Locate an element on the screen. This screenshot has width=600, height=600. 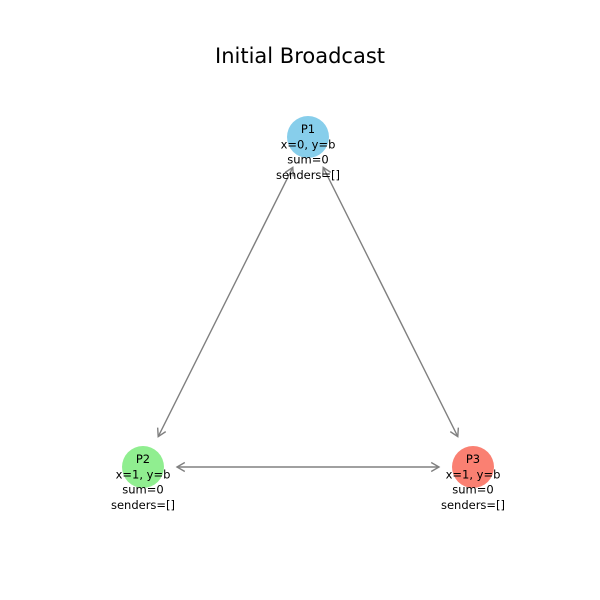
node-name: P2 is located at coordinates (143, 459).